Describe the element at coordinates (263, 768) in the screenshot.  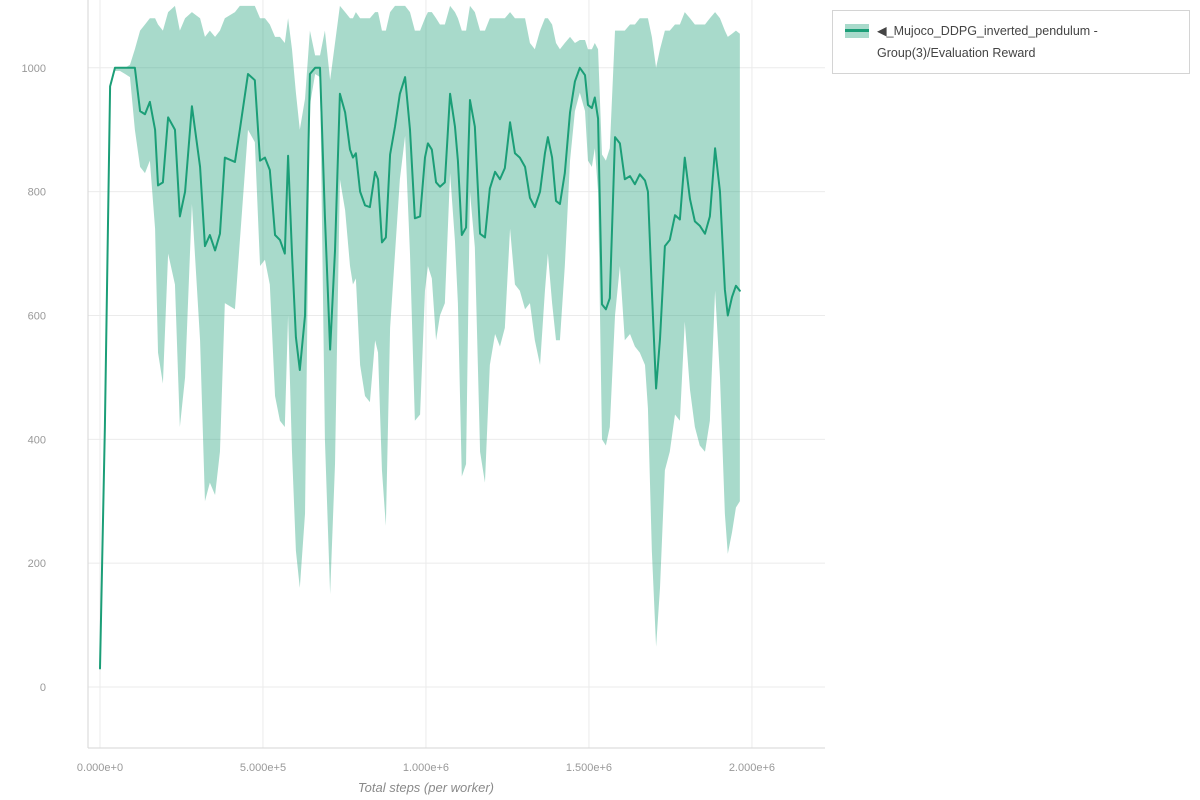
I see `x-tick-label: 5.000e+5` at that location.